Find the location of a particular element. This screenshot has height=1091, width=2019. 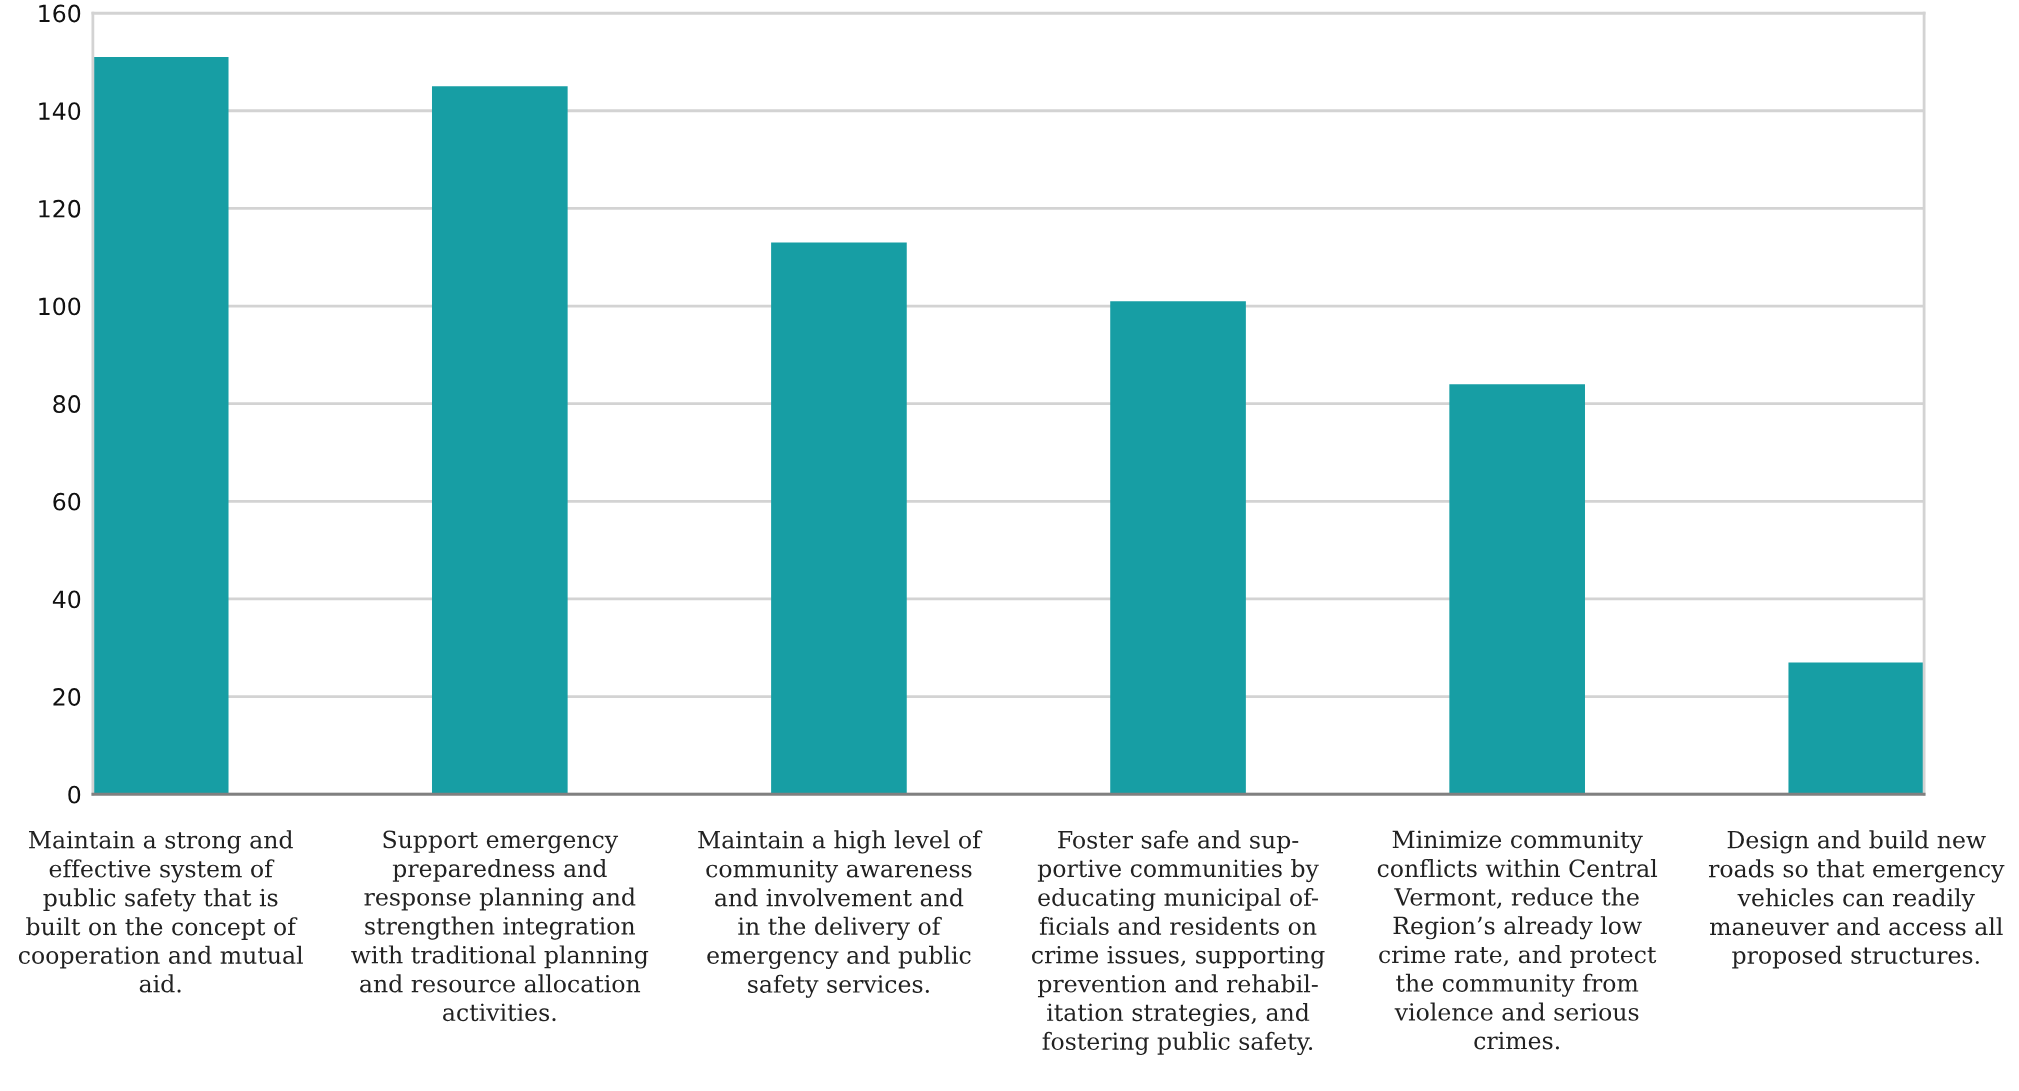

y-tick-label: 60 is located at coordinates (67, 501).